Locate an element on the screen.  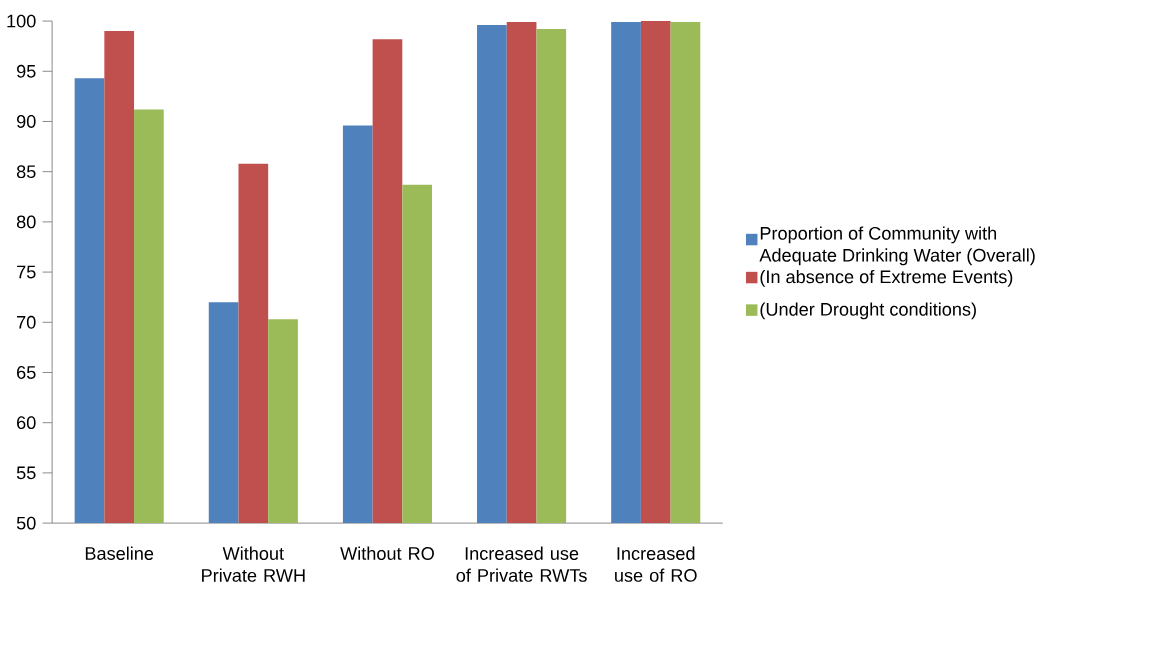
y-tick-label: 85 is located at coordinates (26, 172).